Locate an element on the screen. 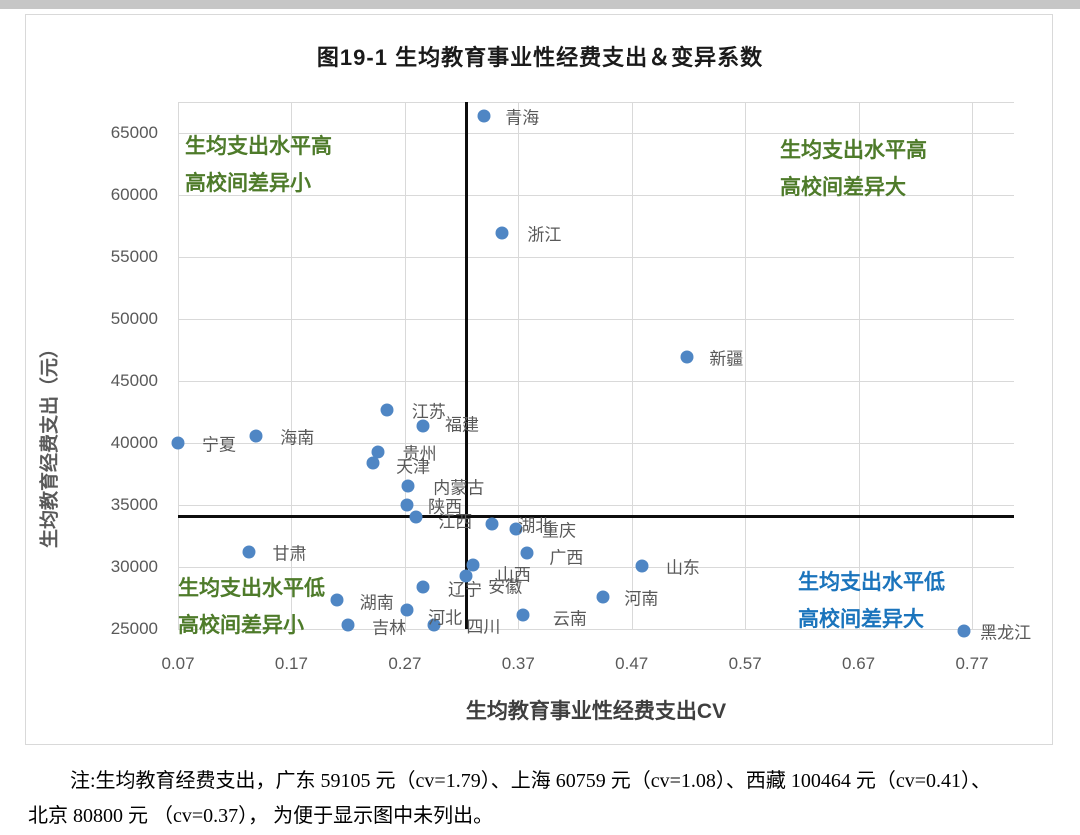 This screenshot has width=1080, height=835. data-label-江西: 江西 is located at coordinates (455, 522).